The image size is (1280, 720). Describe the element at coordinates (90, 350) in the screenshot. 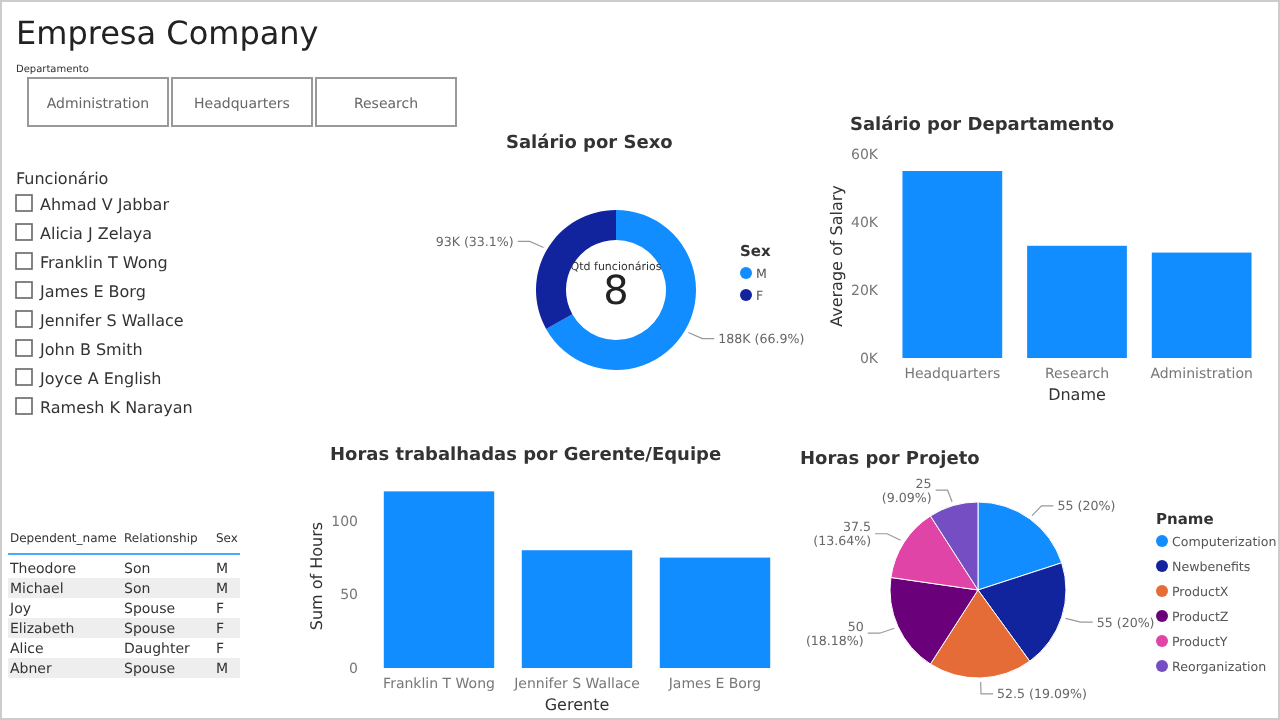

I see `category-label: John B Smith` at that location.